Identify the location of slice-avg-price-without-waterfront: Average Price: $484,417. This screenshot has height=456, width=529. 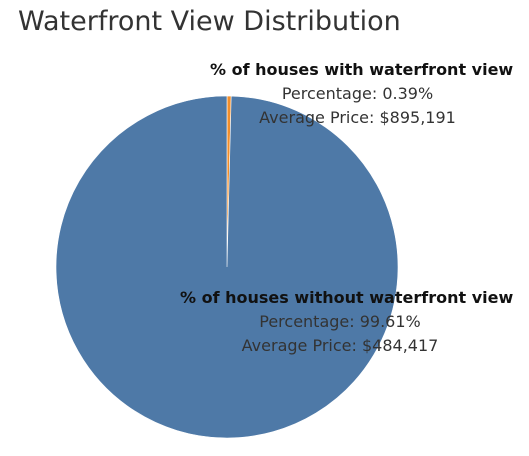
(340, 345).